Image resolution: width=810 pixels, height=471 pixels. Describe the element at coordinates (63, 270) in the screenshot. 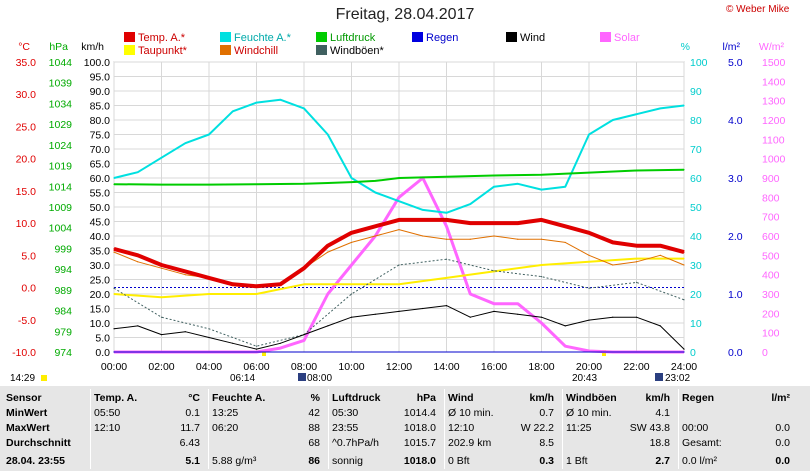

I see `pressure-tick-label: 994` at that location.